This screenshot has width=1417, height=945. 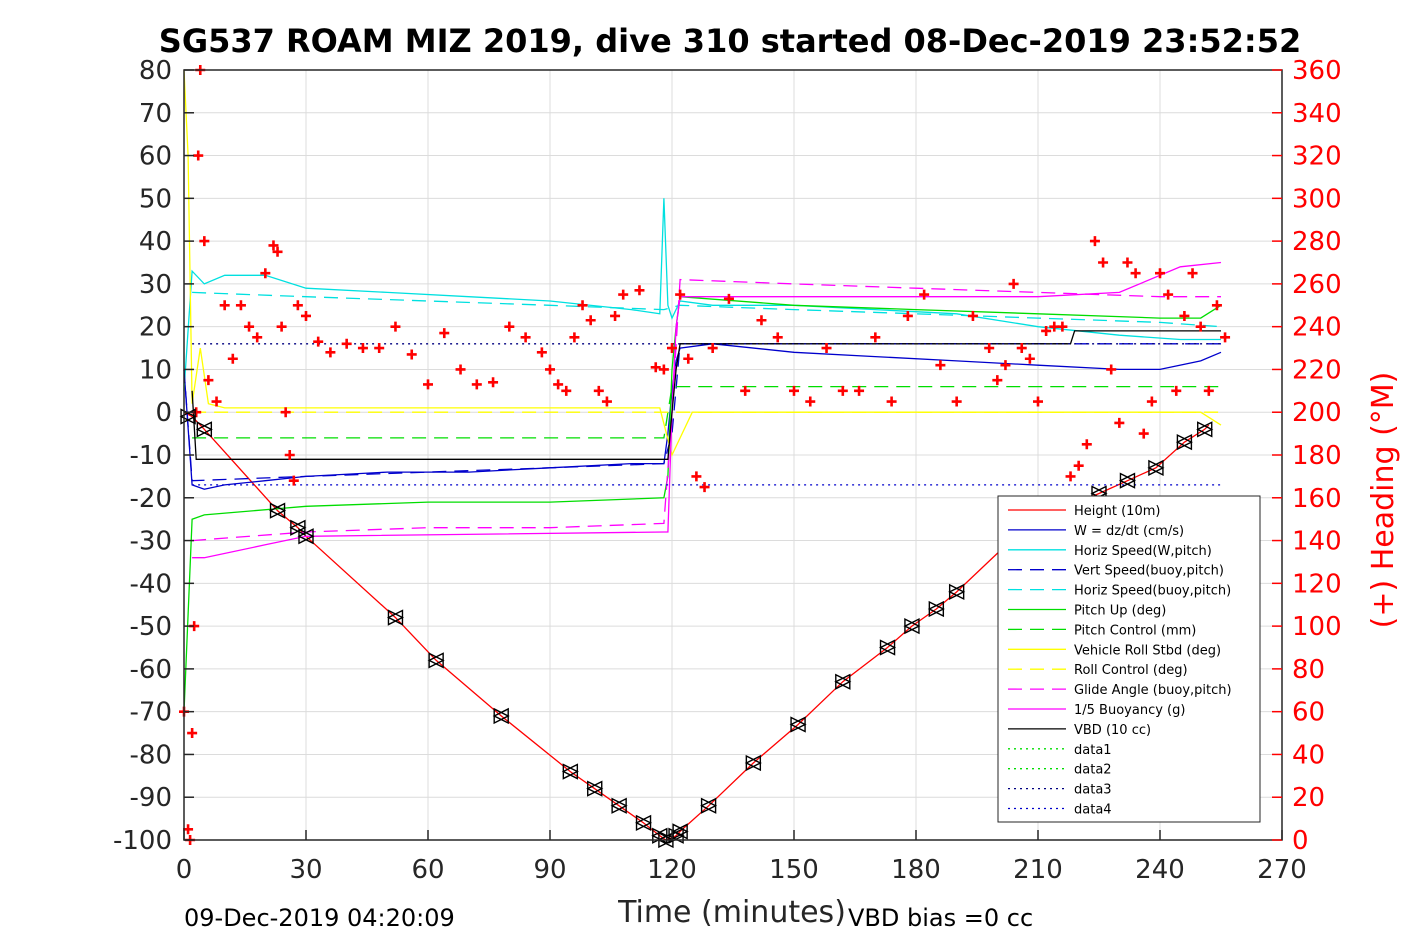 What do you see at coordinates (1129, 710) in the screenshot?
I see `legend-label: 1/5 Buoyancy (g)` at bounding box center [1129, 710].